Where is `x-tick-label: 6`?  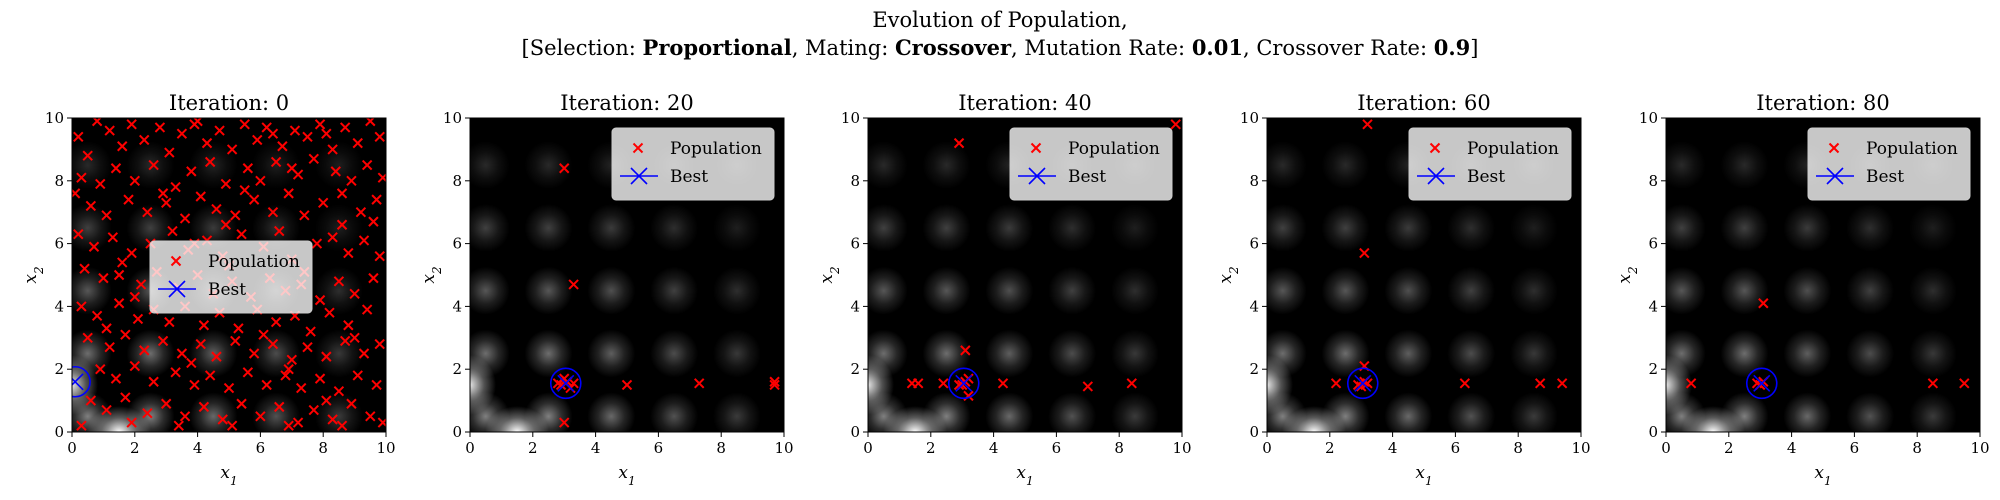
x-tick-label: 6 is located at coordinates (1057, 448).